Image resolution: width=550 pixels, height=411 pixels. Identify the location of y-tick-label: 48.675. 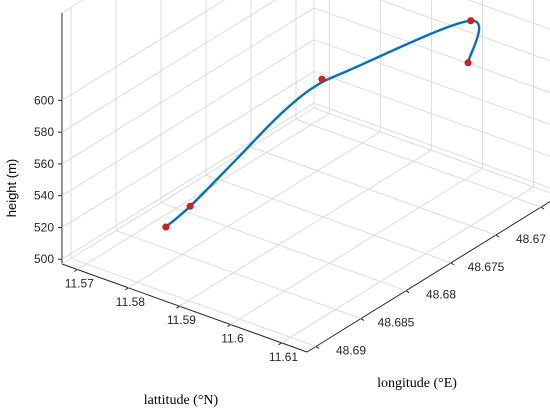
(486, 267).